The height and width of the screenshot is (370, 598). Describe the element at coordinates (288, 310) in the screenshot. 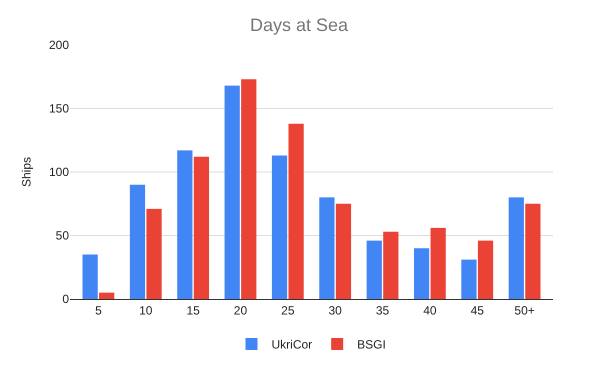

I see `x-tick-label: 25` at that location.